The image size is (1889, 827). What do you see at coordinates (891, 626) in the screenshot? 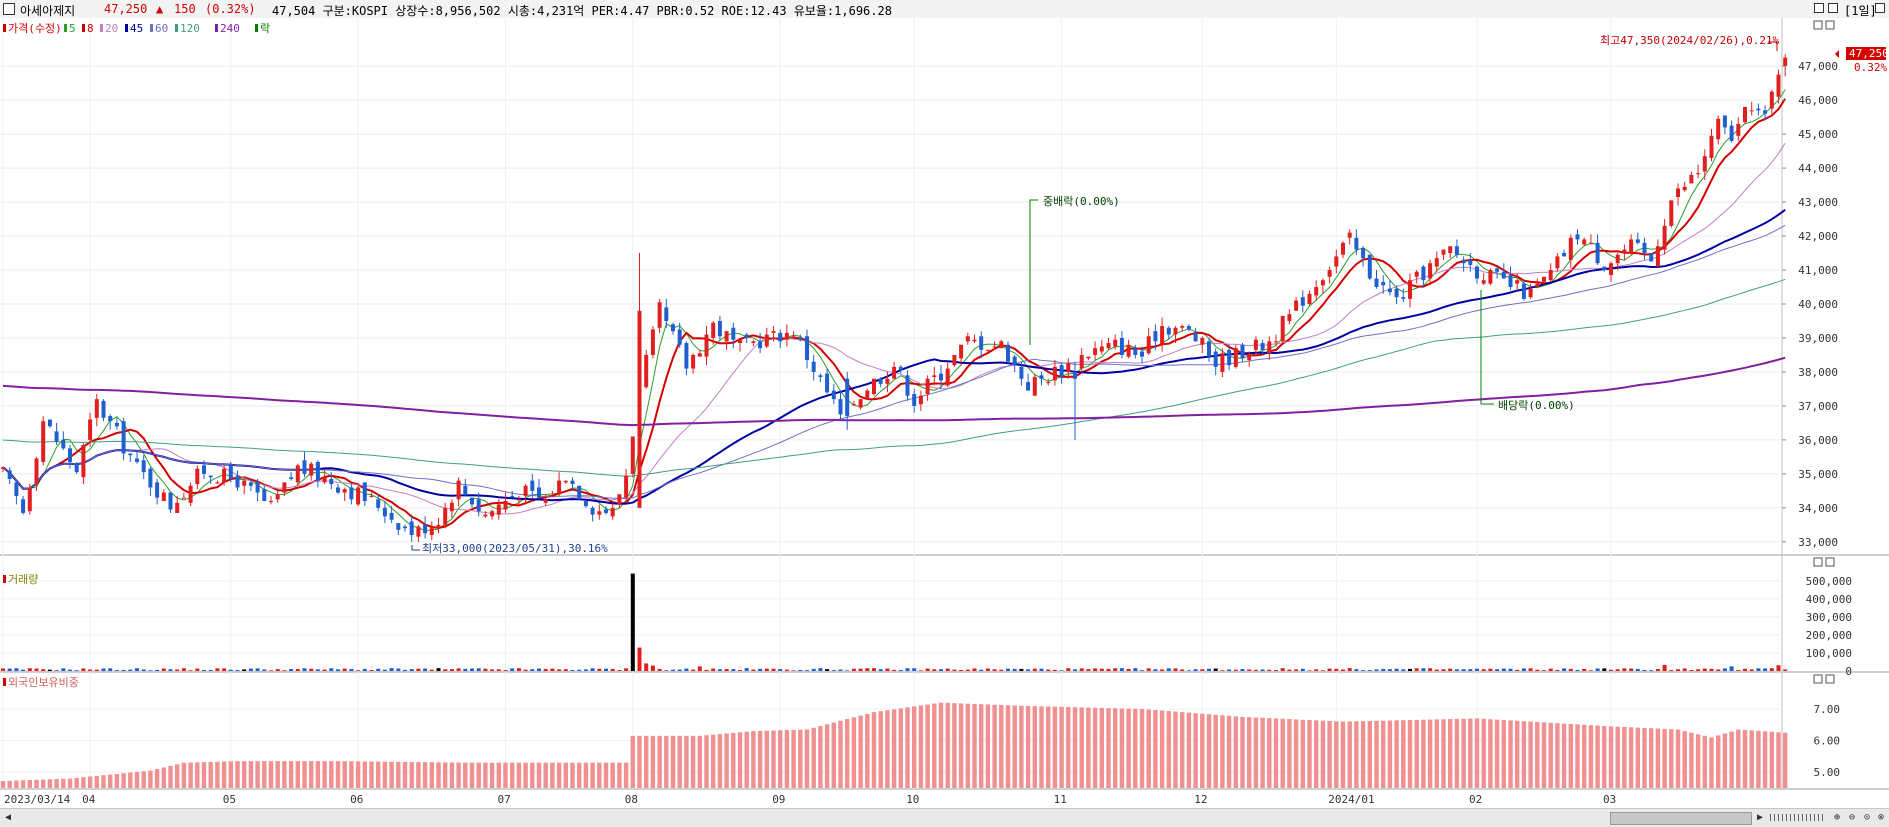
I see `volume-grid` at bounding box center [891, 626].